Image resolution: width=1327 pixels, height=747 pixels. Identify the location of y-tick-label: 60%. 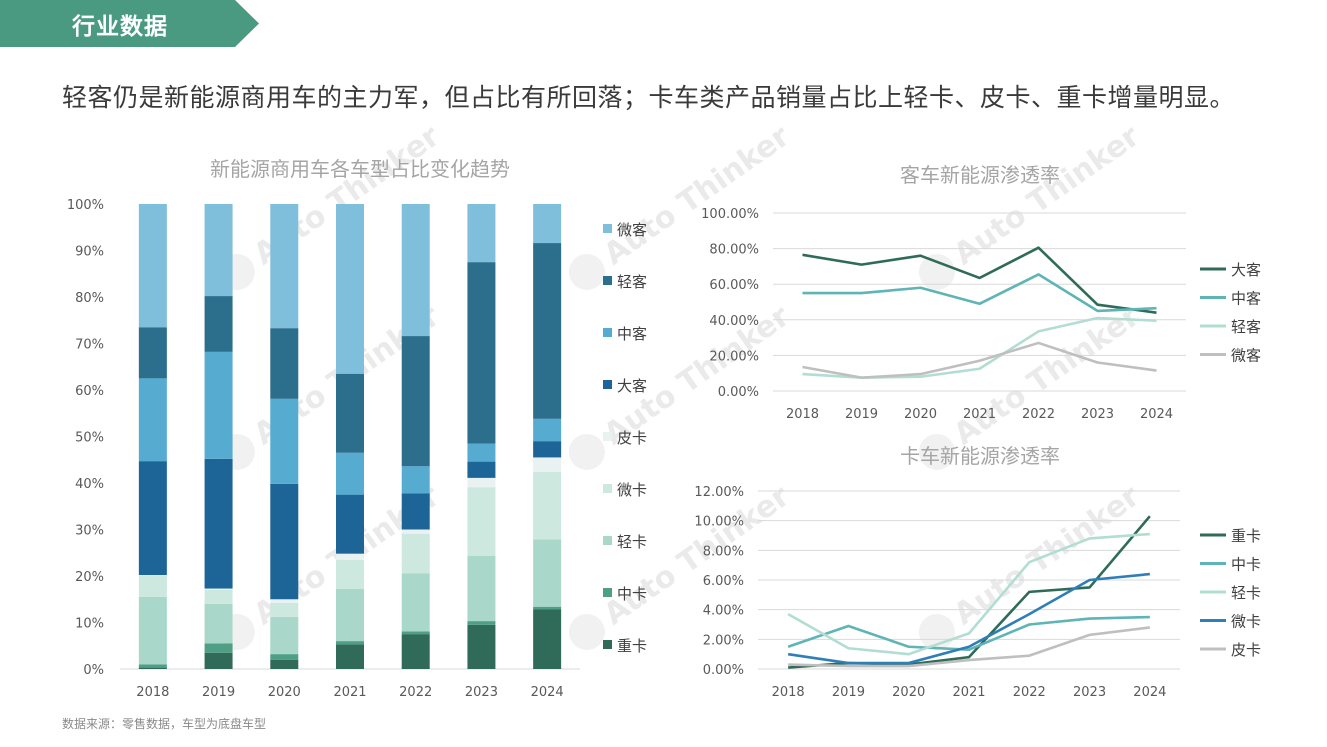
(89, 391).